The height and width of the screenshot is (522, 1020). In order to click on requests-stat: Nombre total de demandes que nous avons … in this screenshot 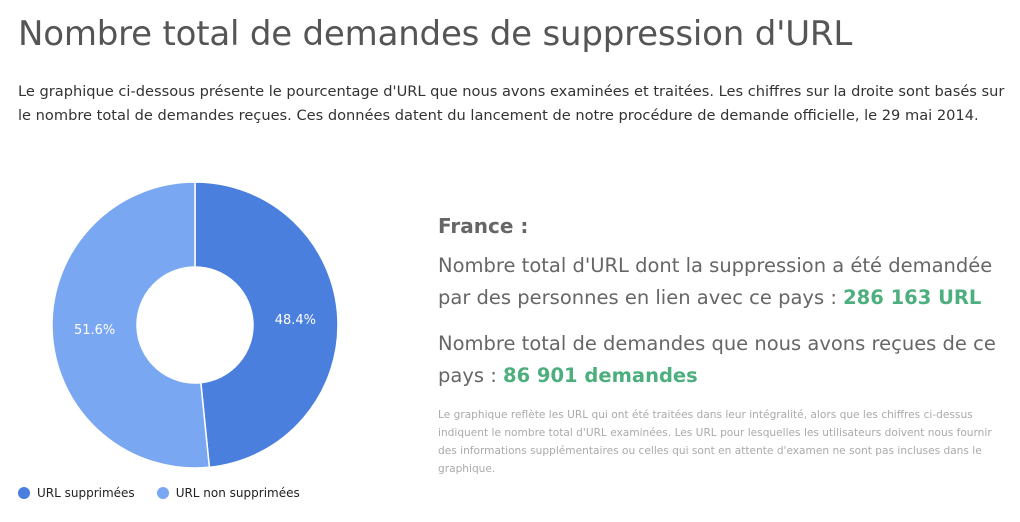, I will do `click(723, 360)`.